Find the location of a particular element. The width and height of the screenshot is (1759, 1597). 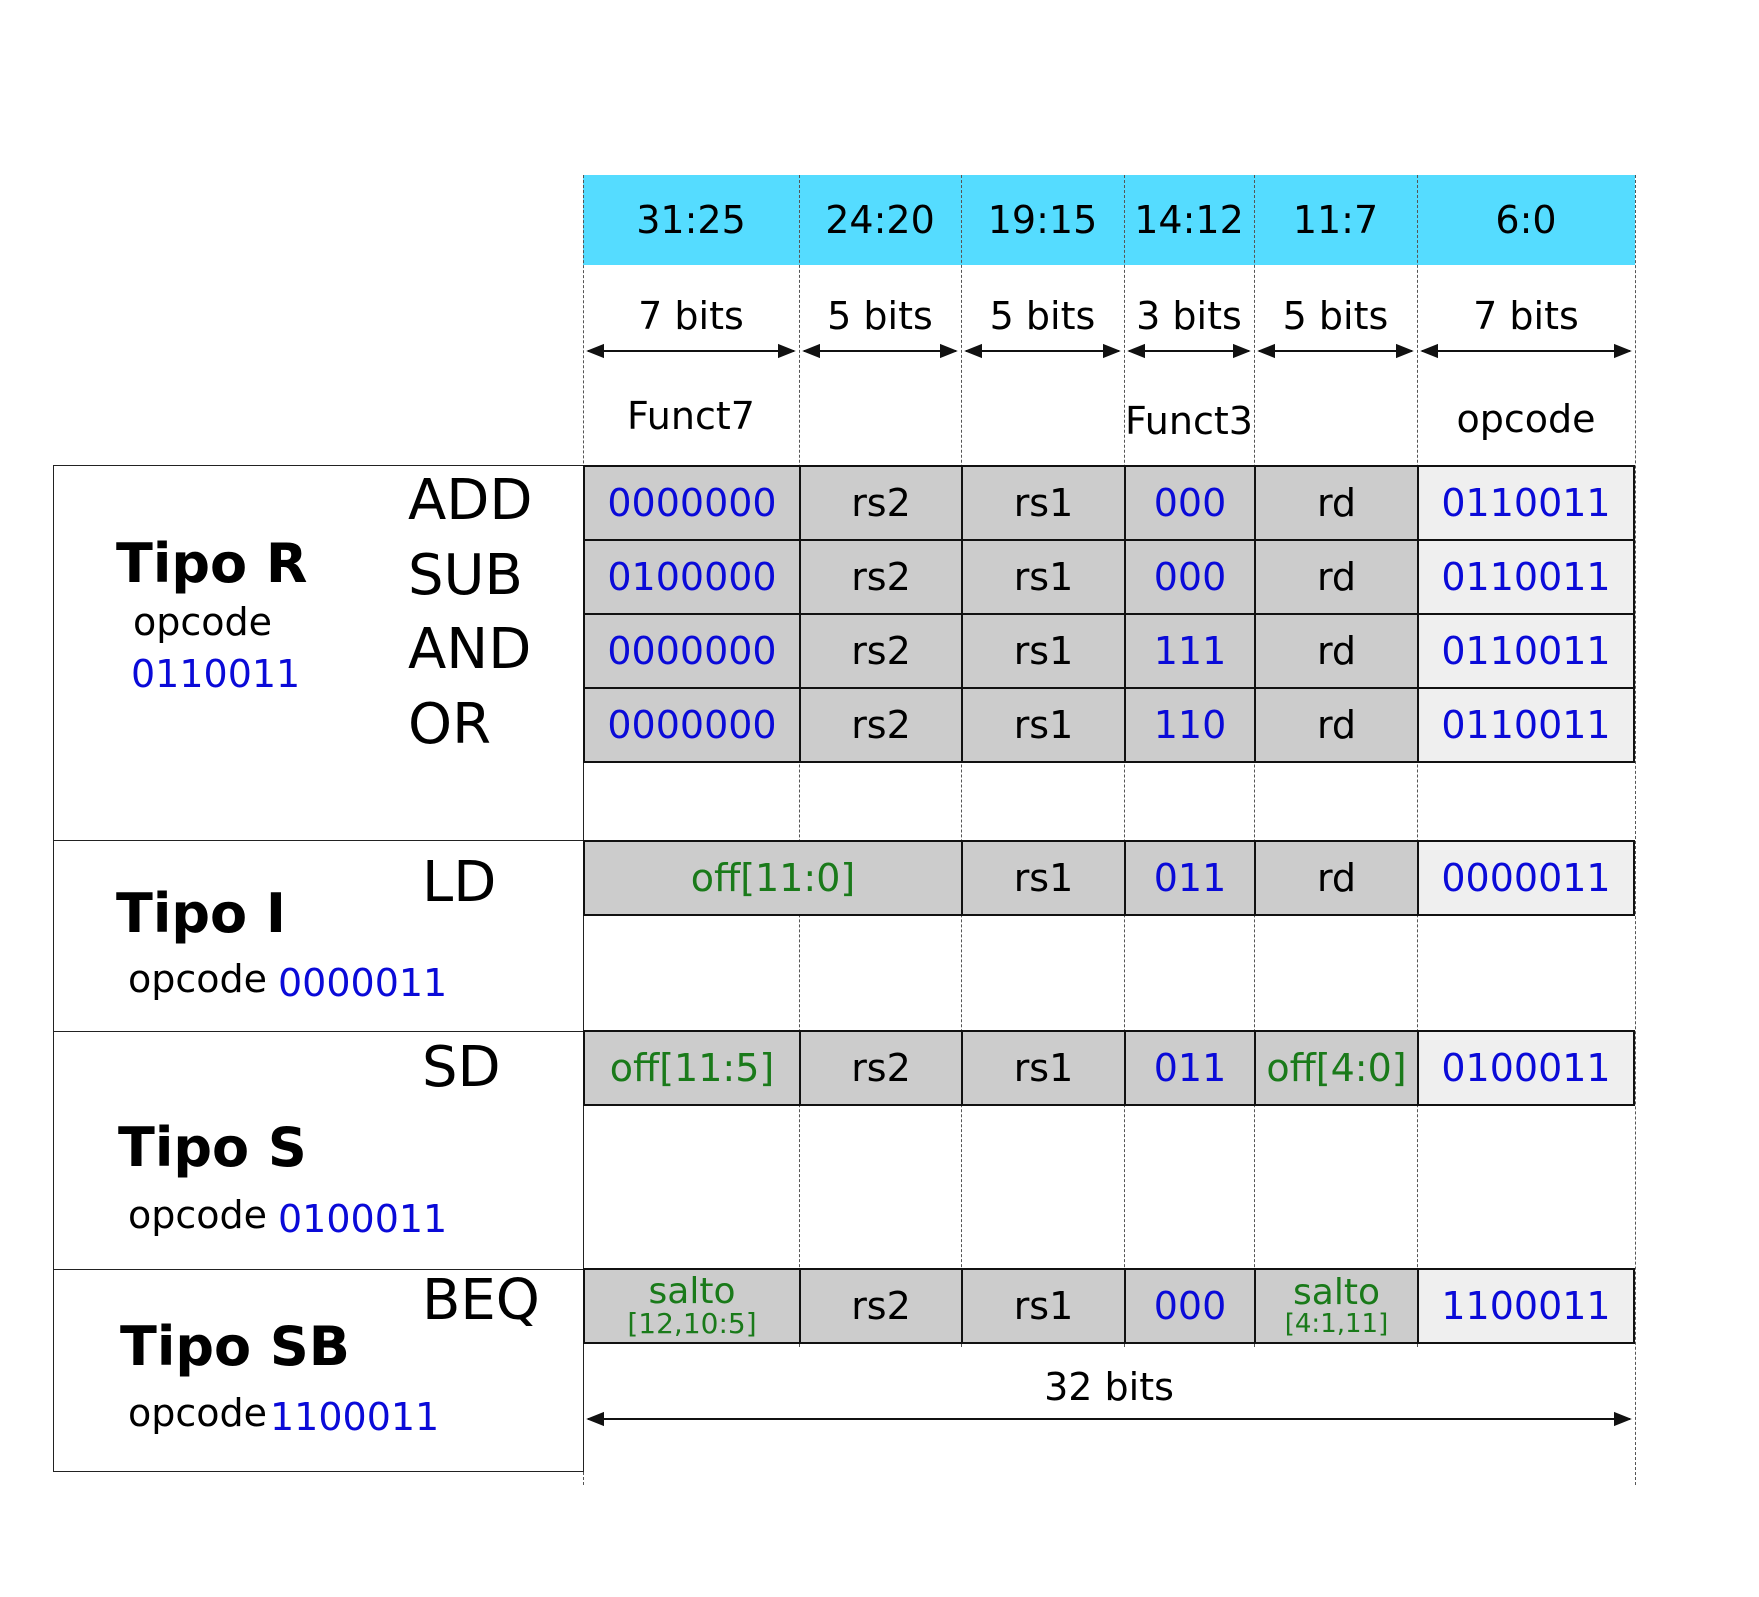

immediate-high-field: off[11:5] is located at coordinates (692, 1068).